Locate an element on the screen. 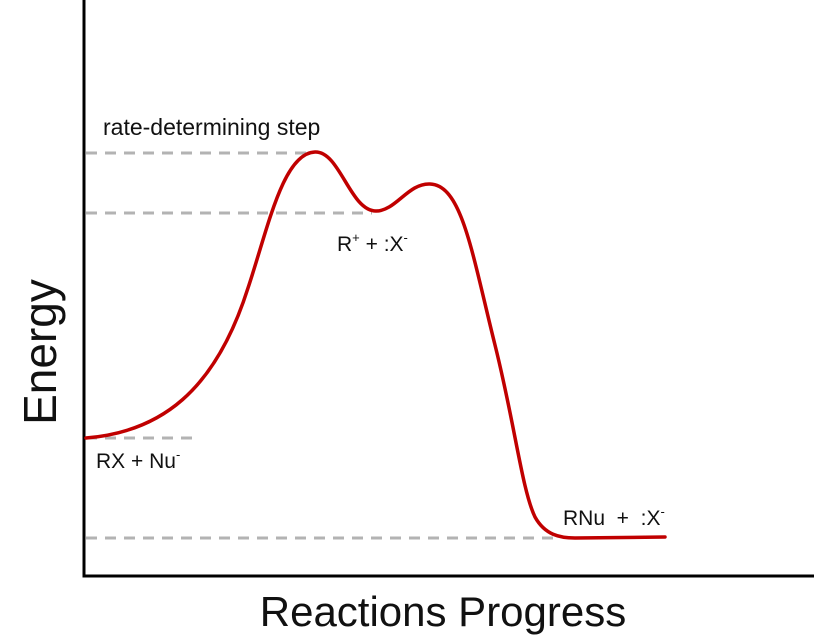 The image size is (814, 639). intermediate-label: R+ + :X- is located at coordinates (372, 243).